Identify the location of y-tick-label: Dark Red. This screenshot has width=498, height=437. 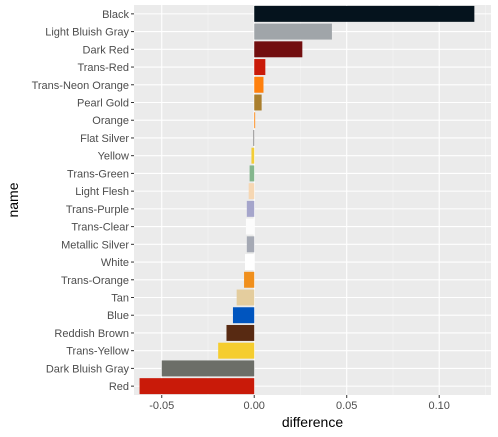
(106, 50).